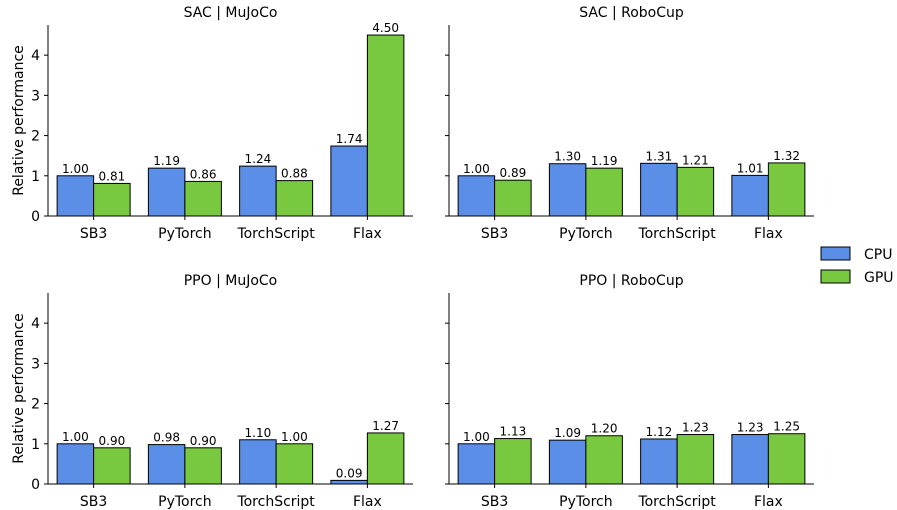 This screenshot has width=897, height=510. I want to click on data-label: 1.12, so click(659, 432).